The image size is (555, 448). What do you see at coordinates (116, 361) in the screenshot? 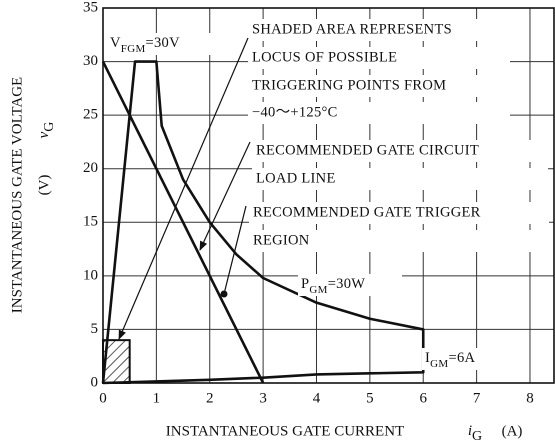
I see `shaded-region` at bounding box center [116, 361].